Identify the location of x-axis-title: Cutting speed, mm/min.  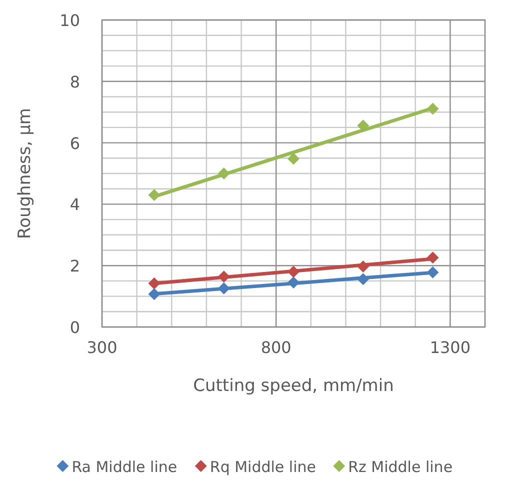
(293, 386).